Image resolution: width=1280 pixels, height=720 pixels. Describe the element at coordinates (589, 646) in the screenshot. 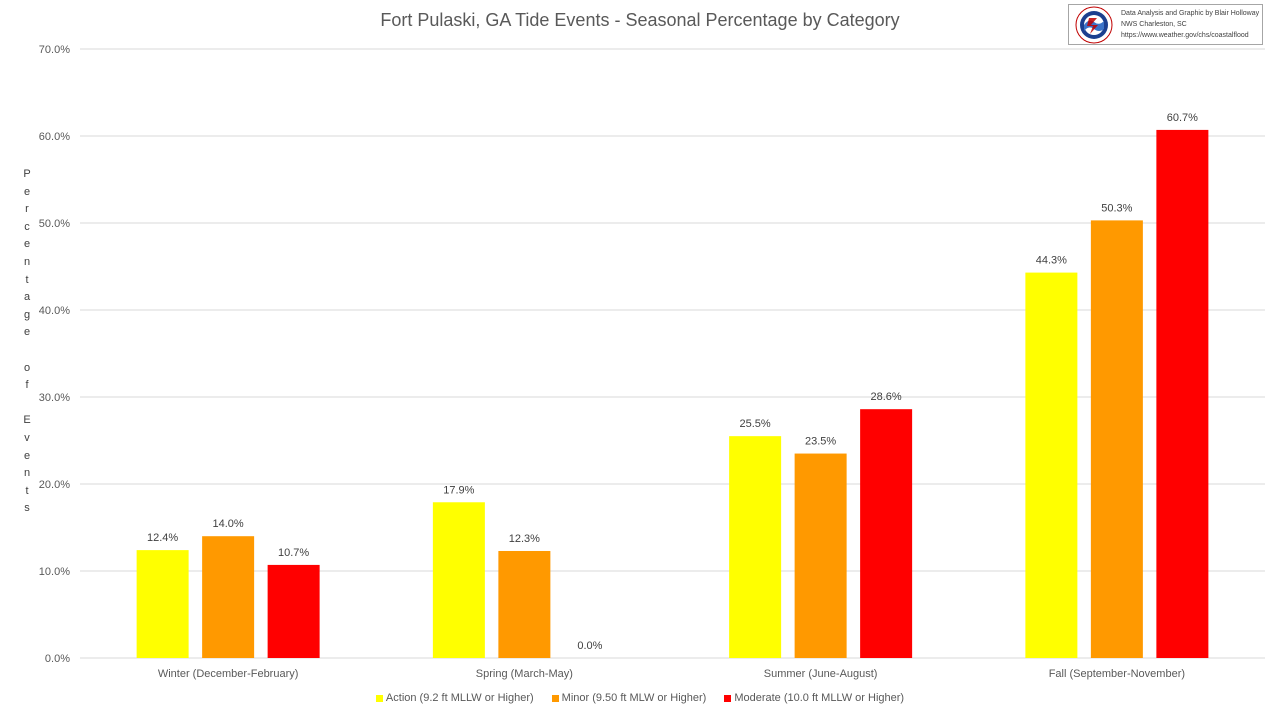

I see `data-label: 0.0%` at that location.